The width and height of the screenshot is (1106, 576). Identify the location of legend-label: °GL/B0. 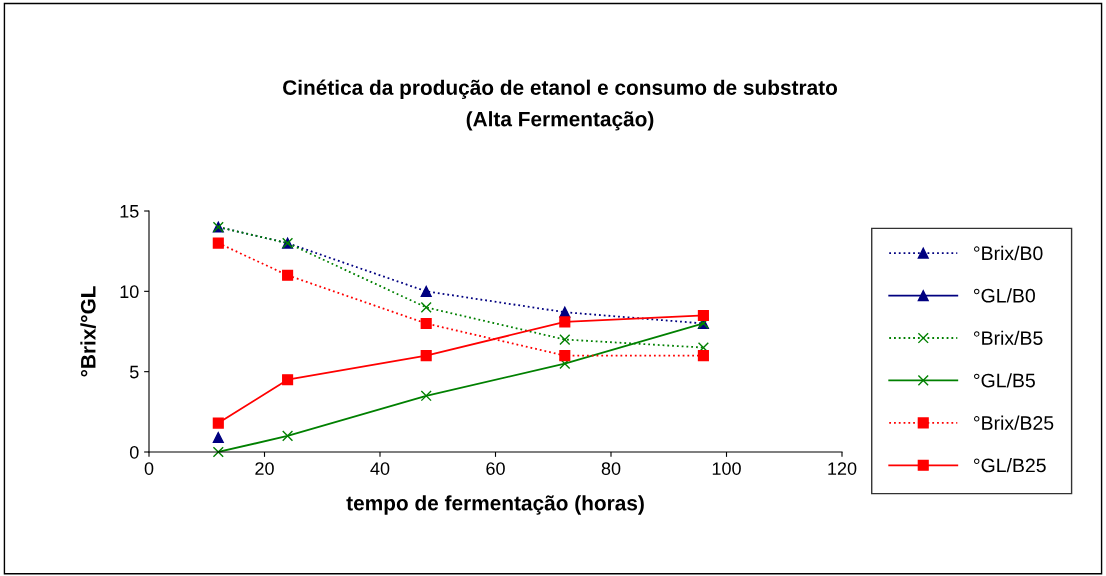
(1004, 295).